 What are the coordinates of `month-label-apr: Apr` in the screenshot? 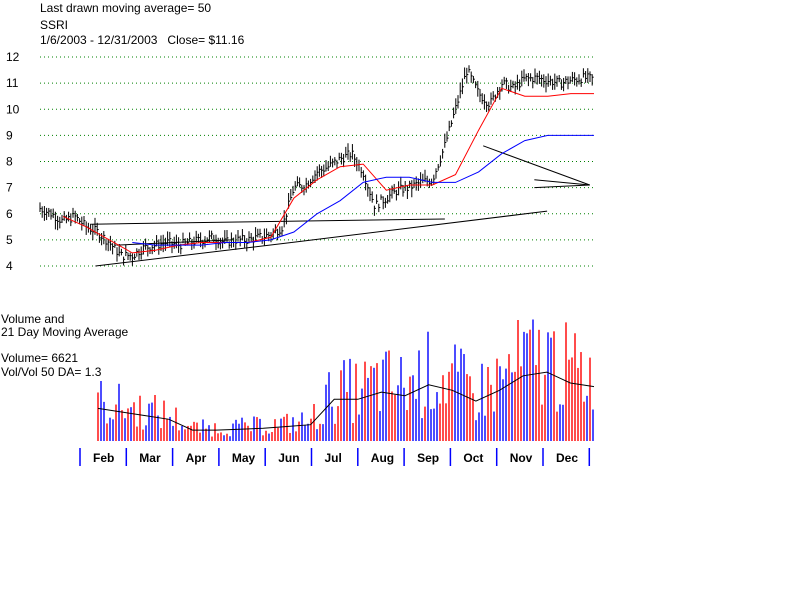 It's located at (196, 458).